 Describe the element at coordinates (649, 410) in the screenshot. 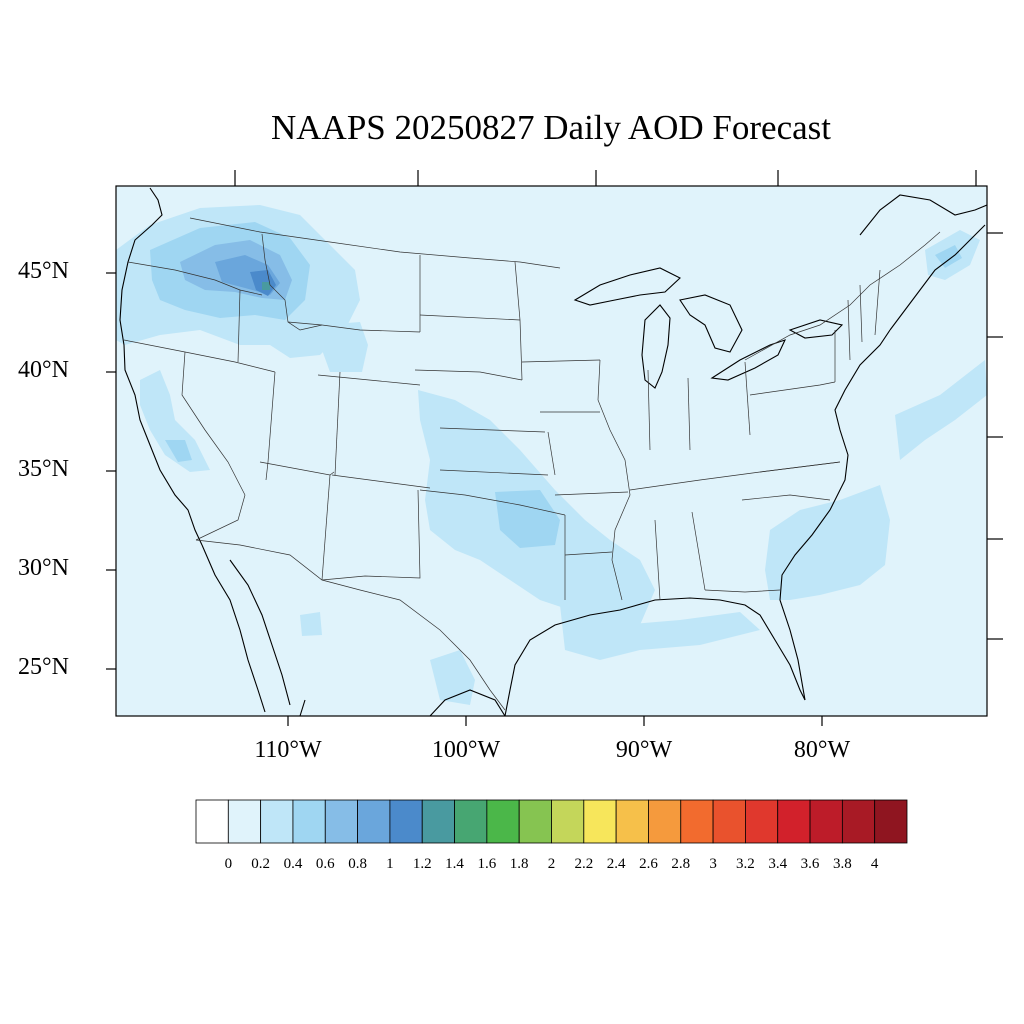

I see `il-in-border` at that location.